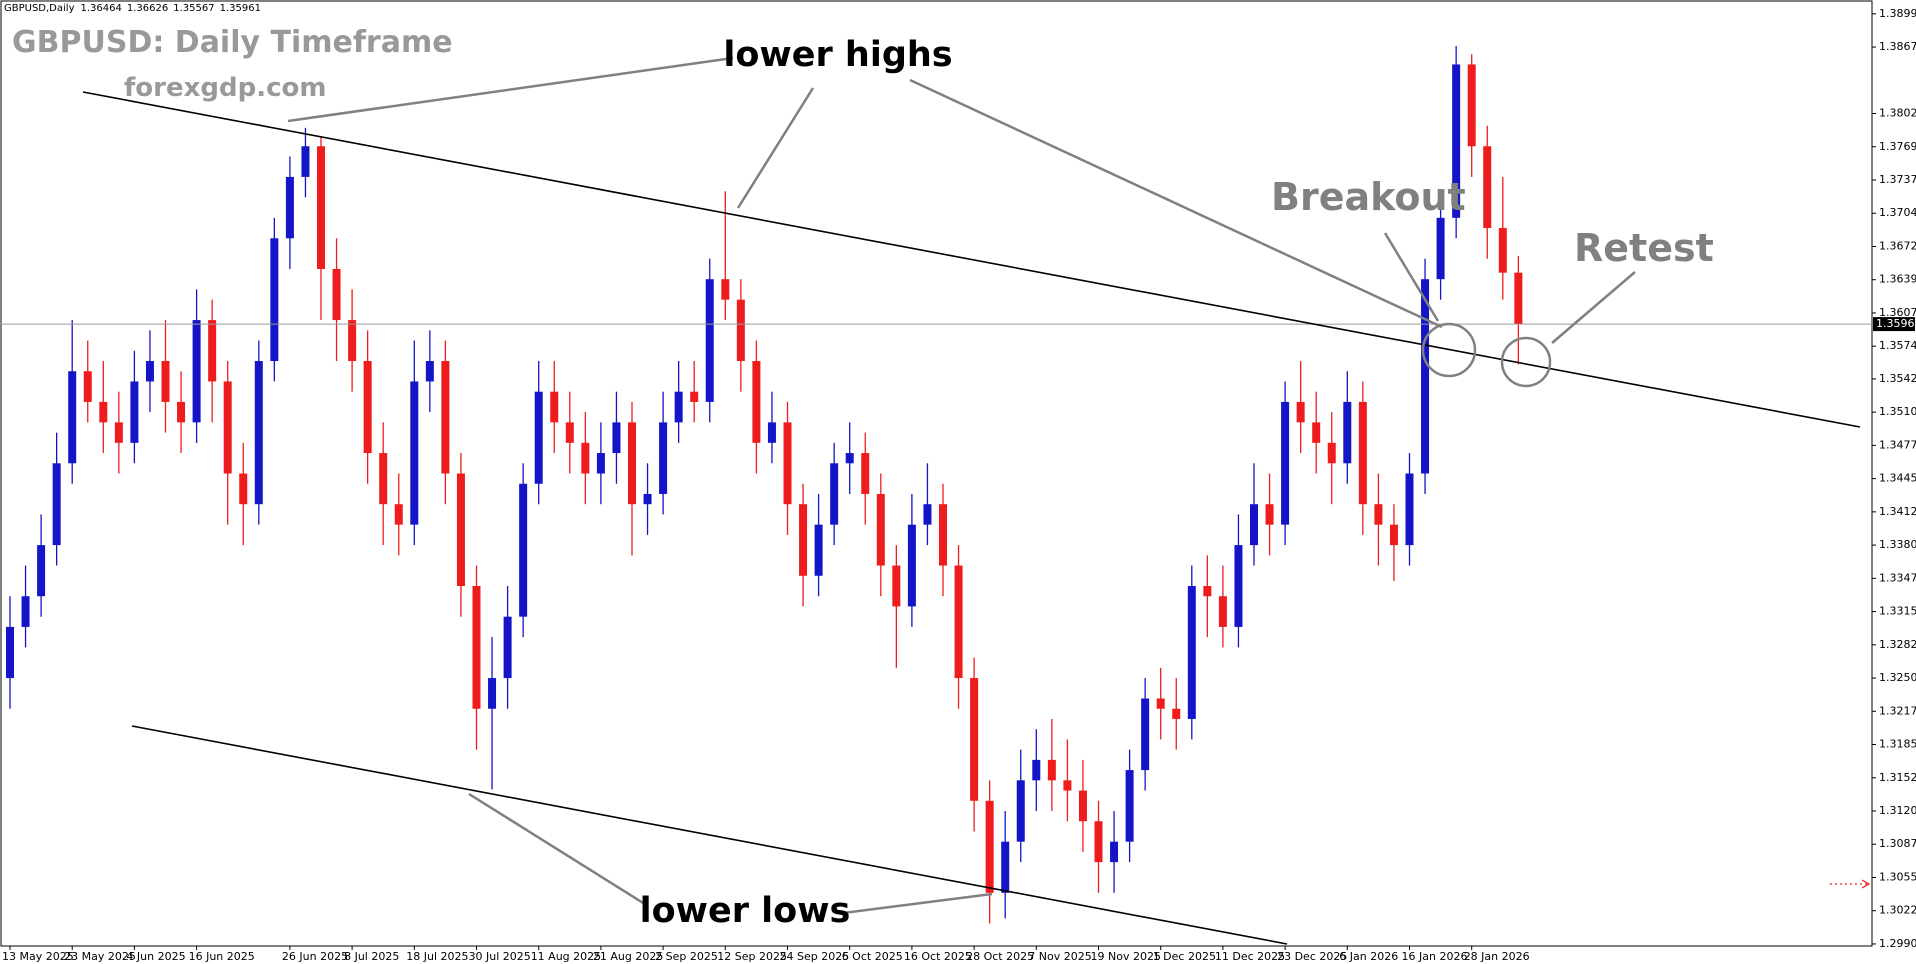 The image size is (1916, 964). What do you see at coordinates (1897, 46) in the screenshot?
I see `y-tick-label: 1.3867` at bounding box center [1897, 46].